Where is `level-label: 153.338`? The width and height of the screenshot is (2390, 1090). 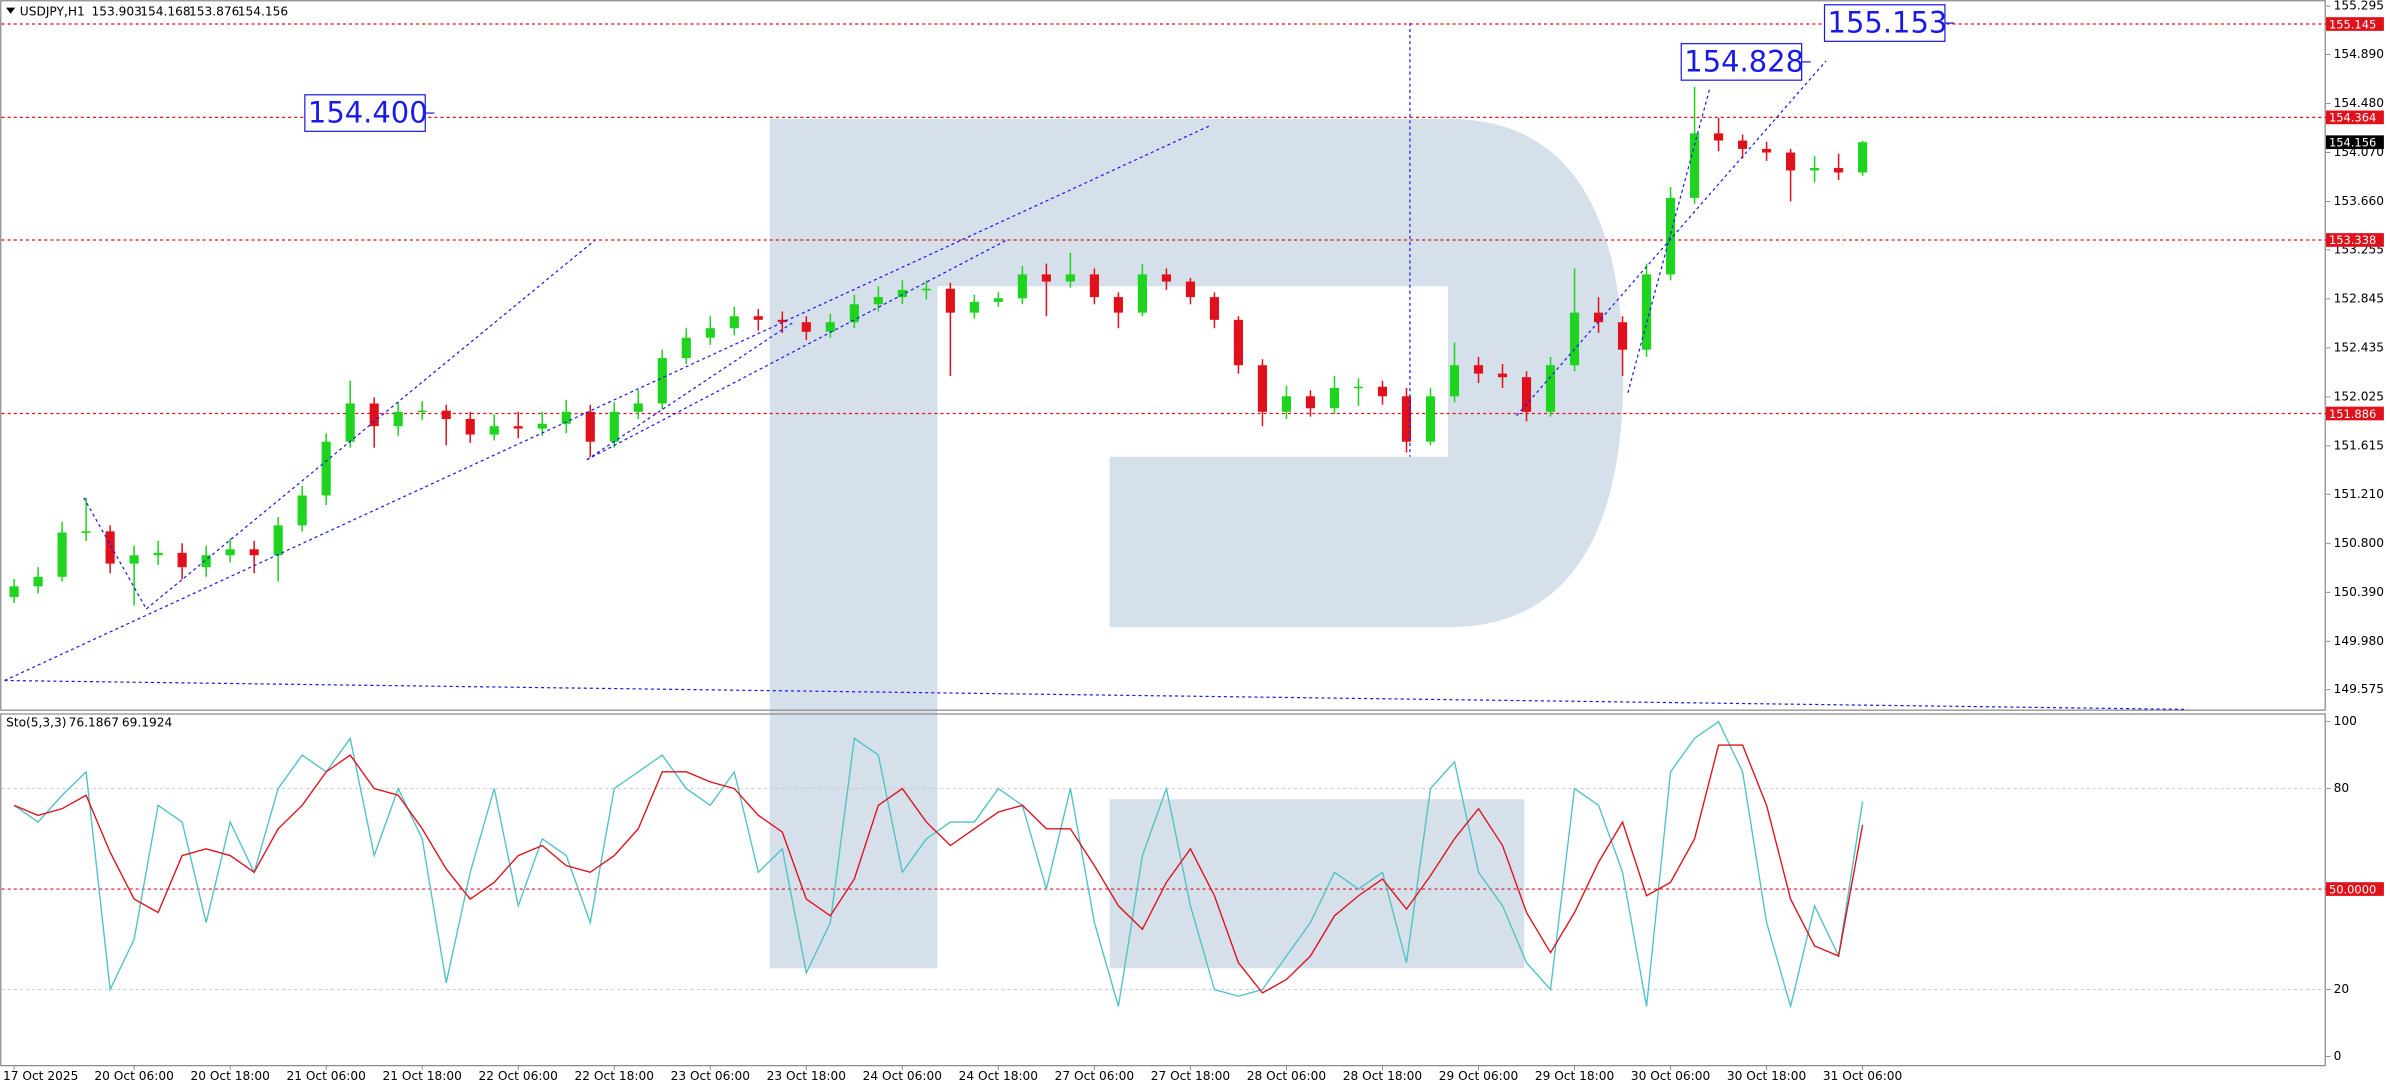
level-label: 153.338 is located at coordinates (2352, 240).